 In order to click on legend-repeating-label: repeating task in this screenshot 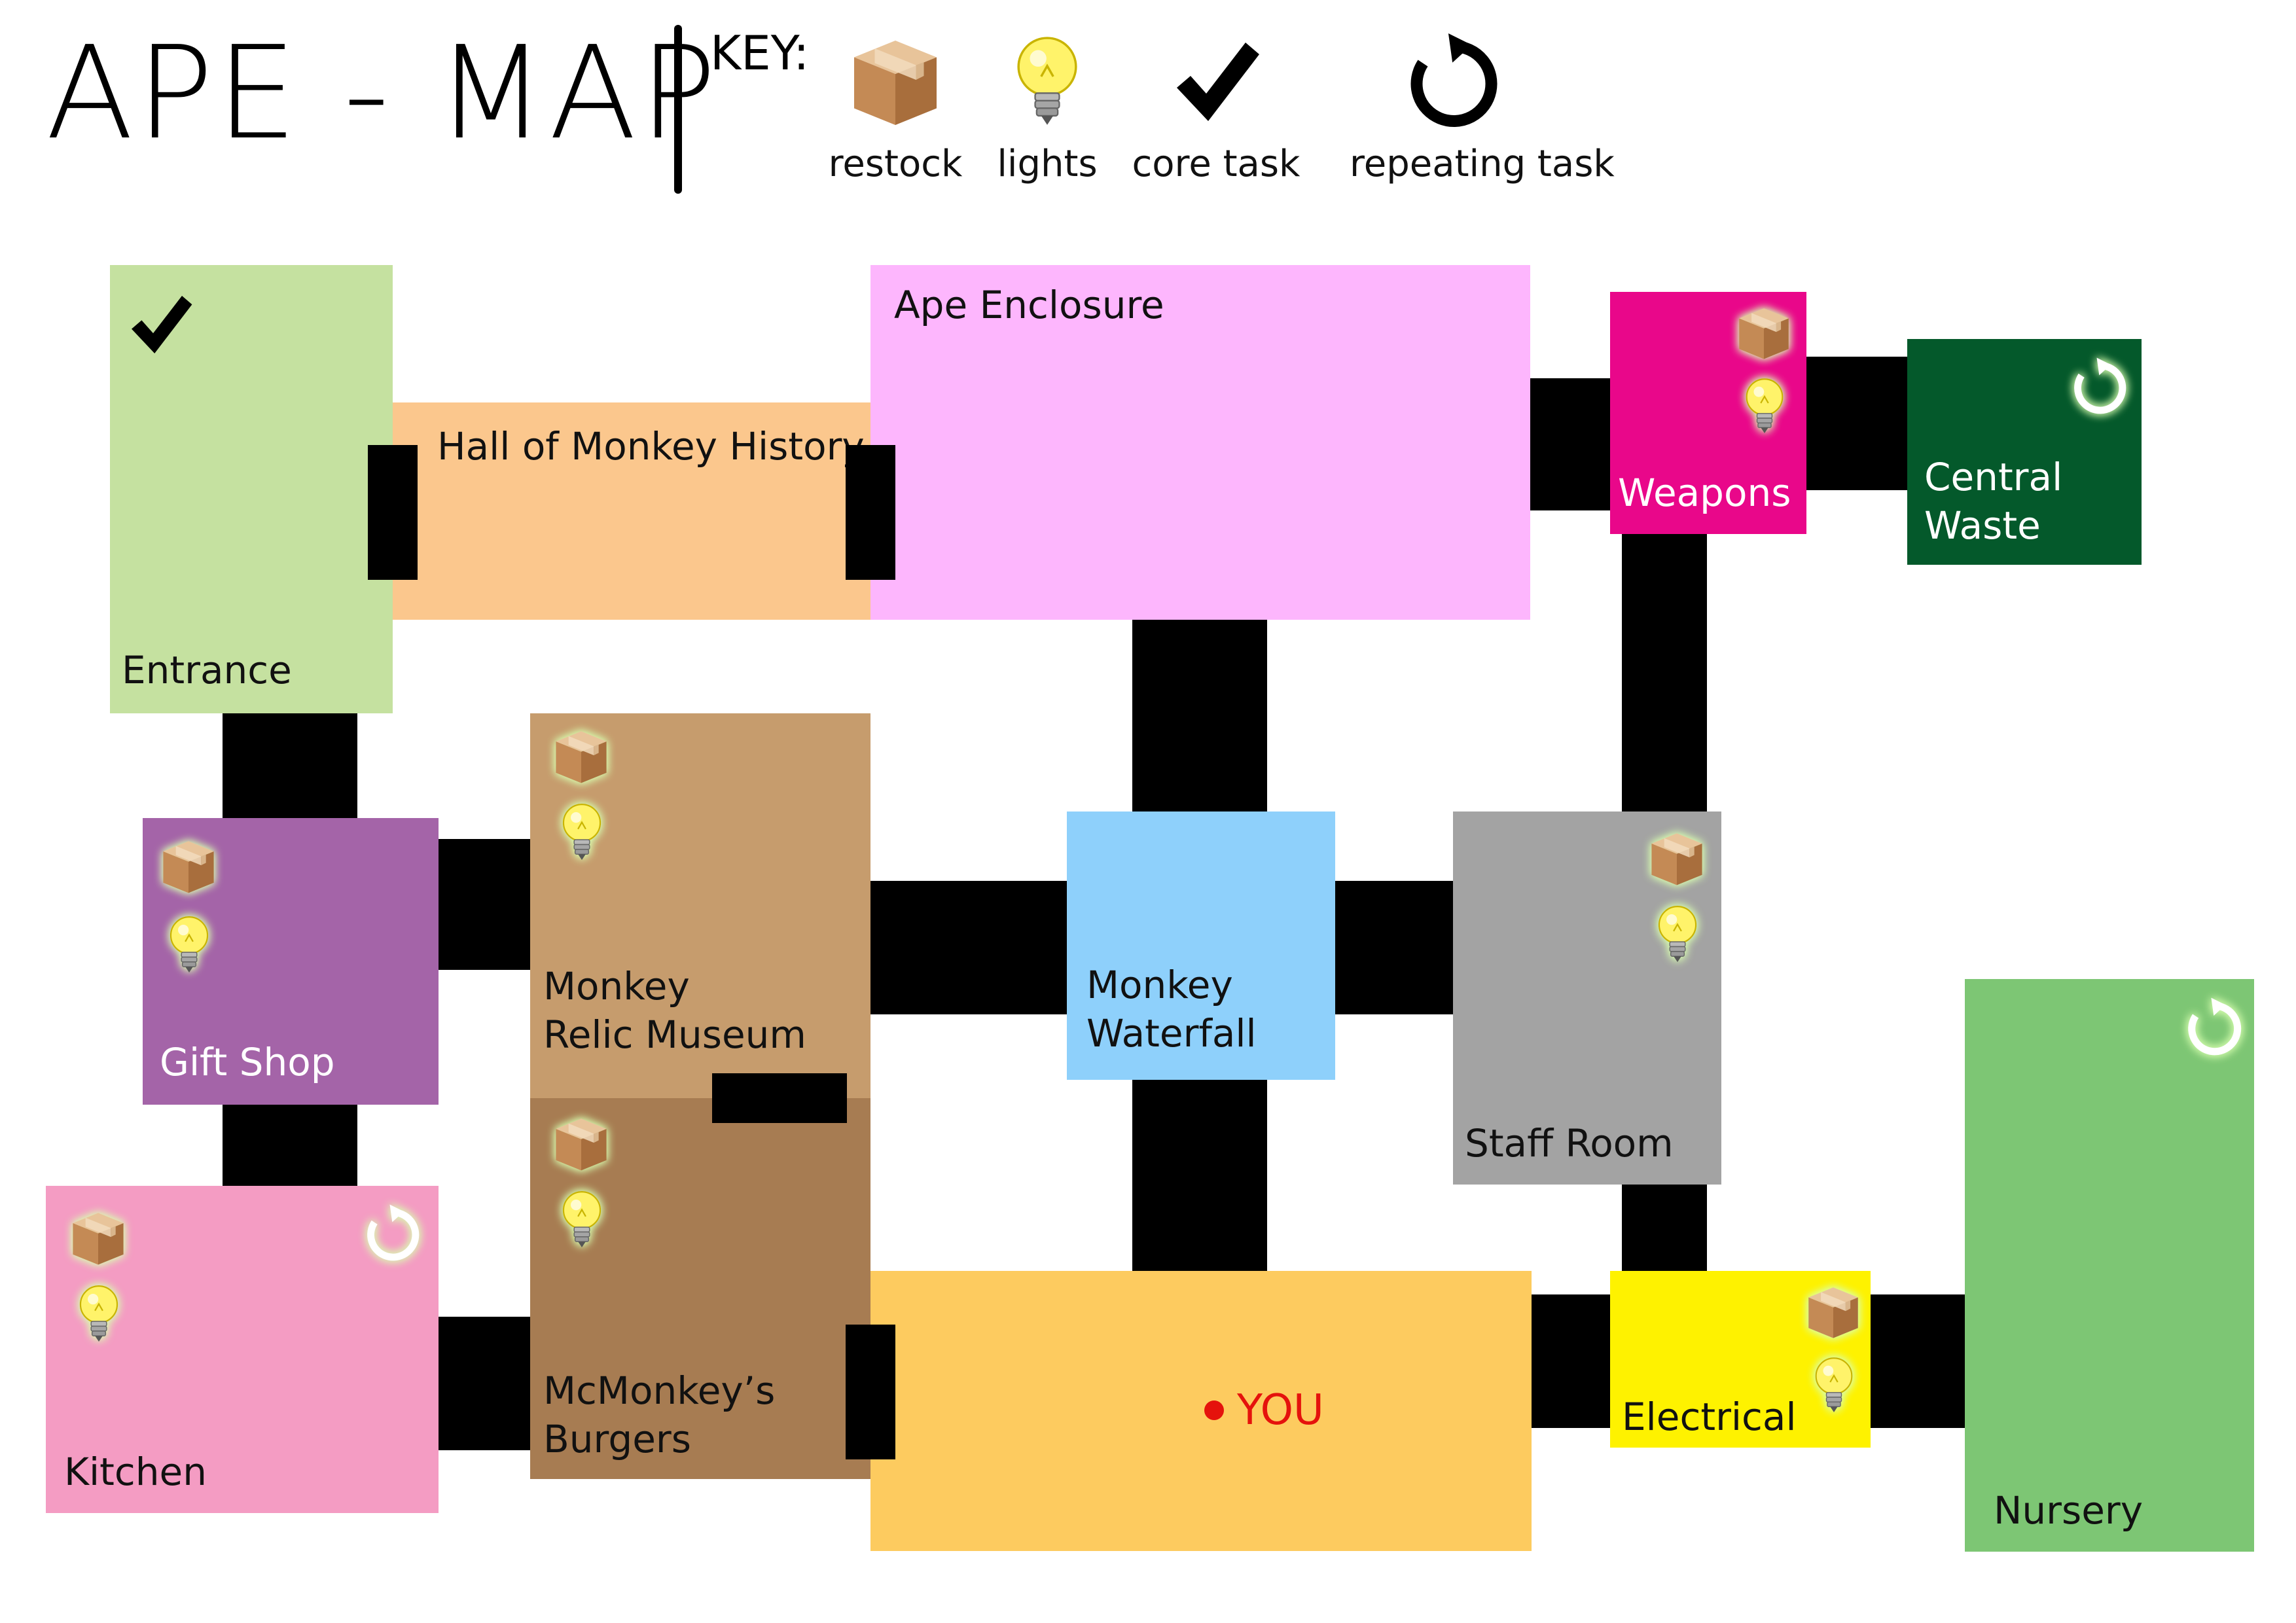, I will do `click(1482, 164)`.